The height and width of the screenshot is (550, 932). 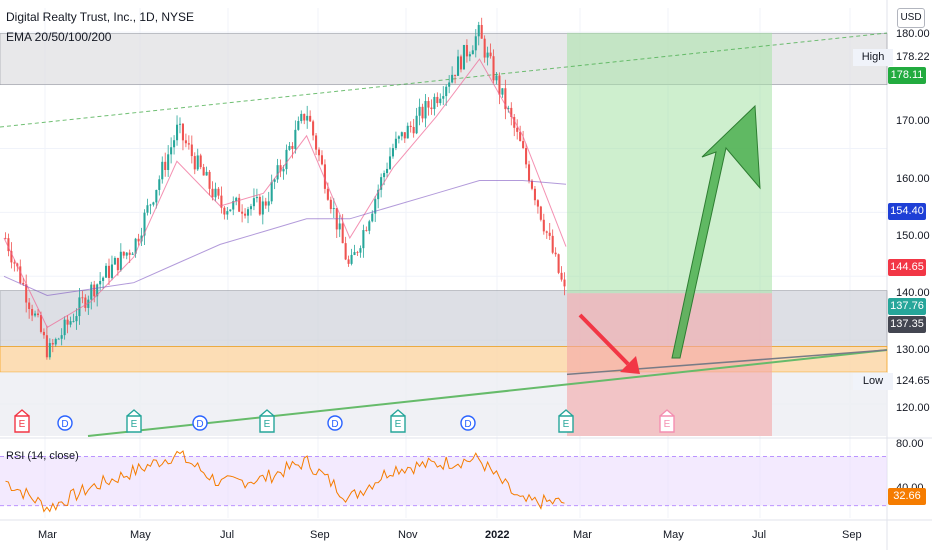 What do you see at coordinates (913, 179) in the screenshot?
I see `price-tick: 160.00` at bounding box center [913, 179].